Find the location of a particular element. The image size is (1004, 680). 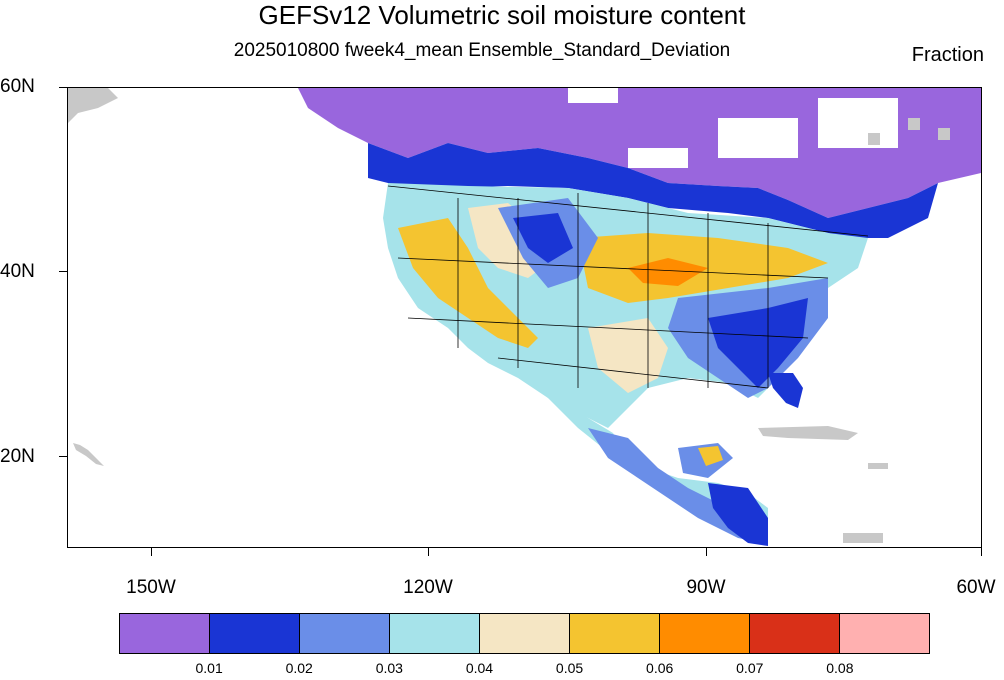

southern-canada-band is located at coordinates (653, 190).